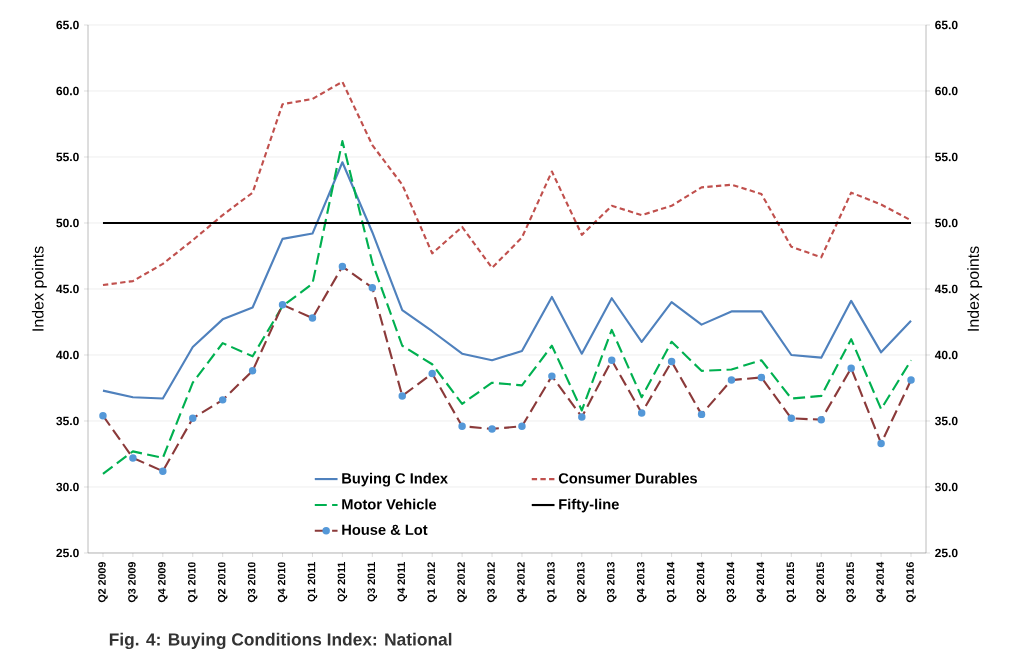  Describe the element at coordinates (312, 582) in the screenshot. I see `x-tick-label: Q1 2011` at that location.